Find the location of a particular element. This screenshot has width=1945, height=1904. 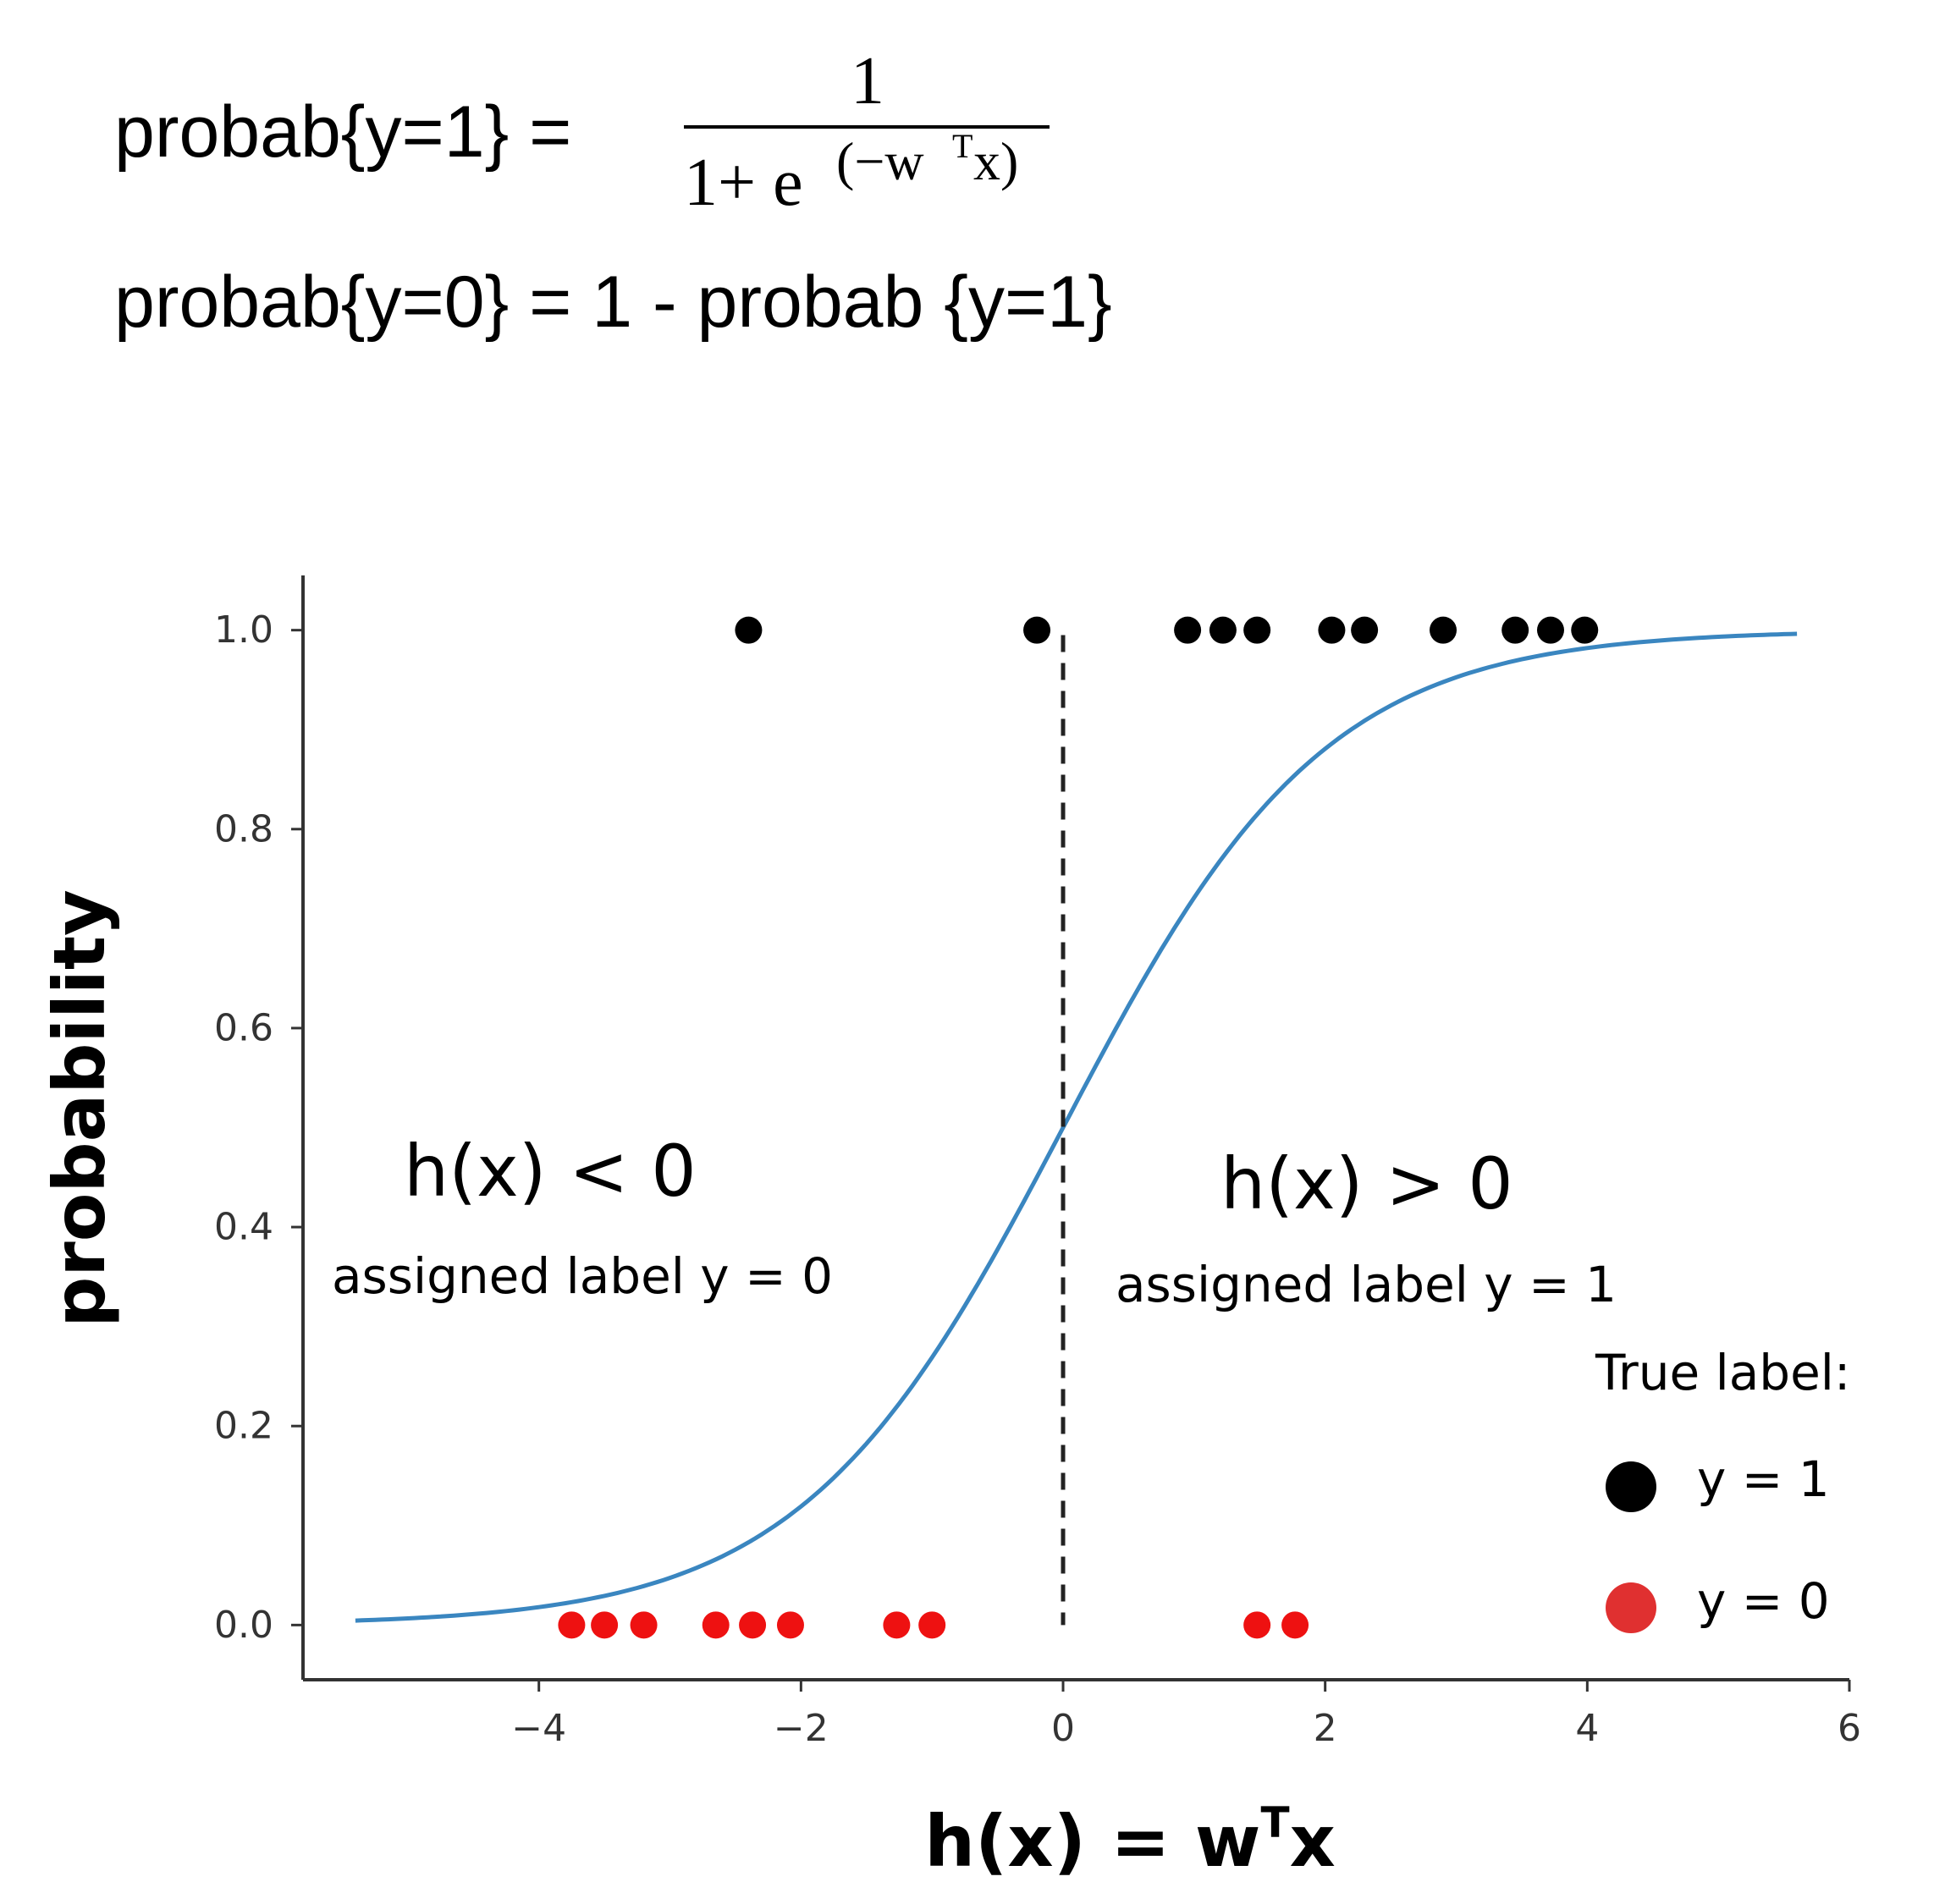

legend-marker-y0 is located at coordinates (1631, 1607).